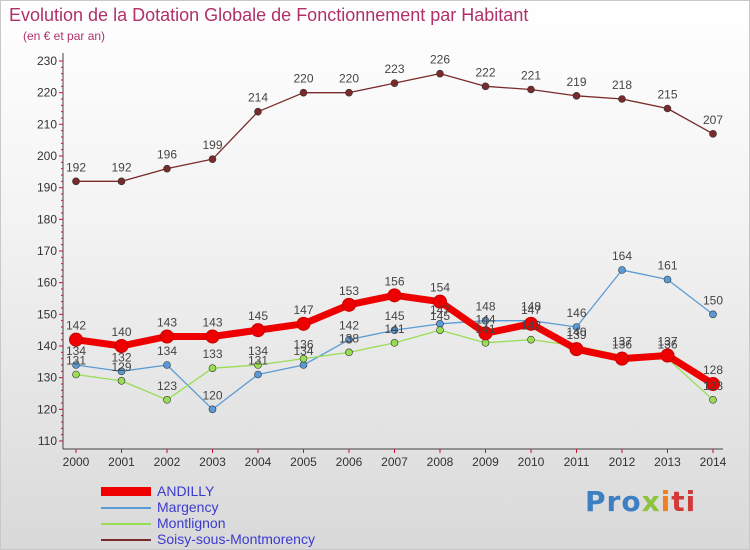  Describe the element at coordinates (622, 462) in the screenshot. I see `x-tick-label: 2012` at that location.